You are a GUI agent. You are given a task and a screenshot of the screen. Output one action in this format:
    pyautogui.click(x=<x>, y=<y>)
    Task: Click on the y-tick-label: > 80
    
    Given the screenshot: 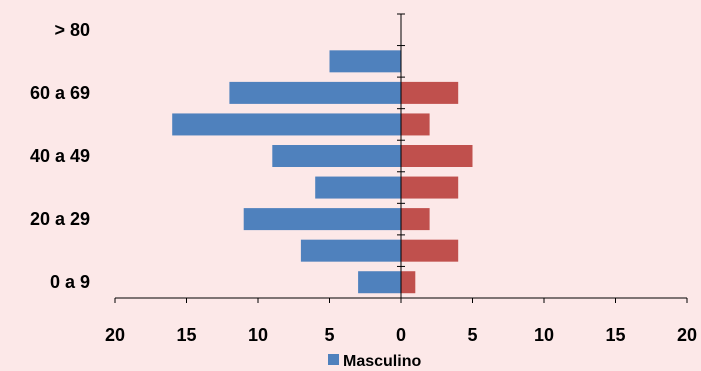 What is the action you would take?
    pyautogui.click(x=72, y=30)
    